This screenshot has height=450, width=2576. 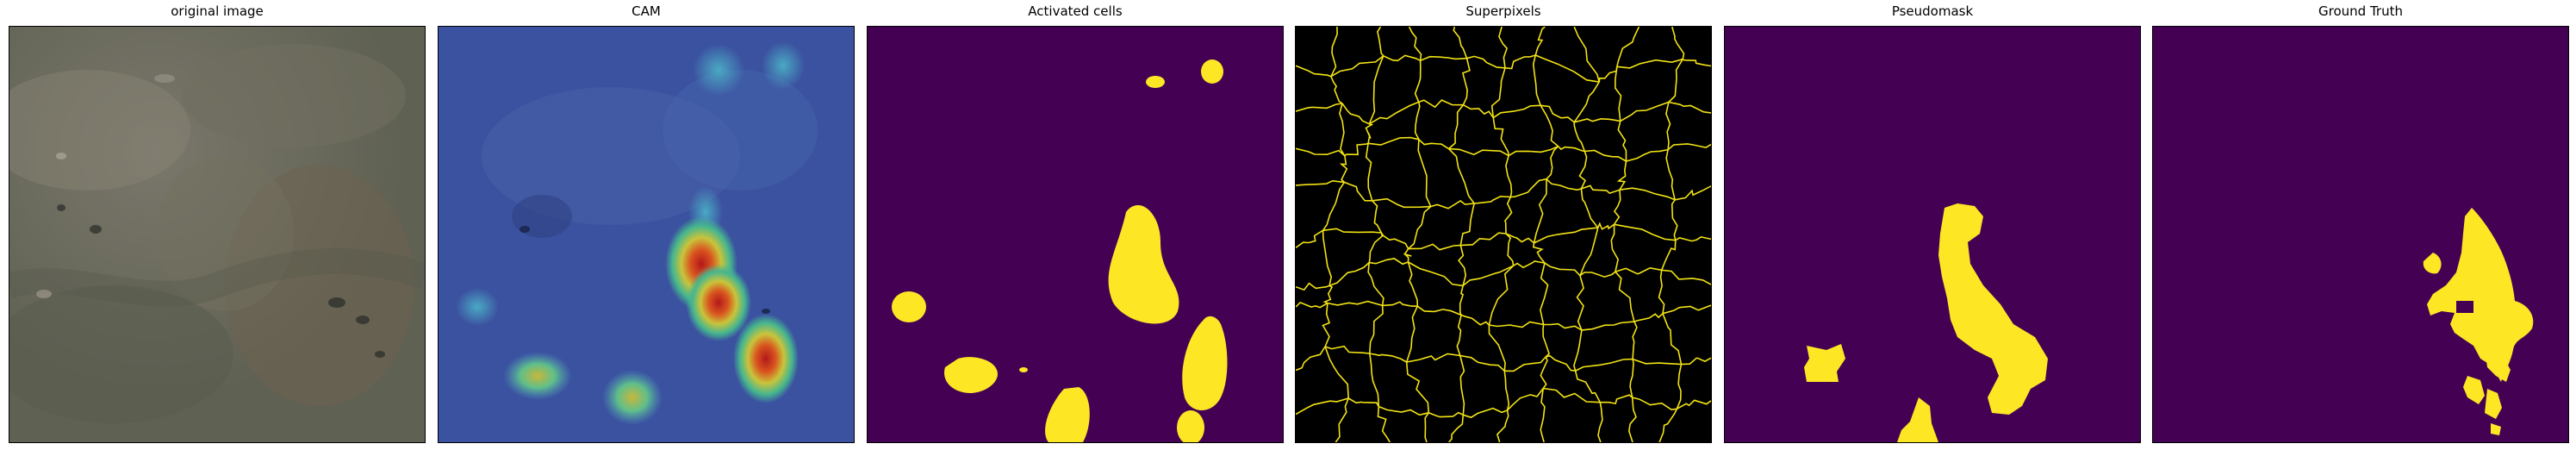 I want to click on panel-title: Ground Truth, so click(x=2361, y=11).